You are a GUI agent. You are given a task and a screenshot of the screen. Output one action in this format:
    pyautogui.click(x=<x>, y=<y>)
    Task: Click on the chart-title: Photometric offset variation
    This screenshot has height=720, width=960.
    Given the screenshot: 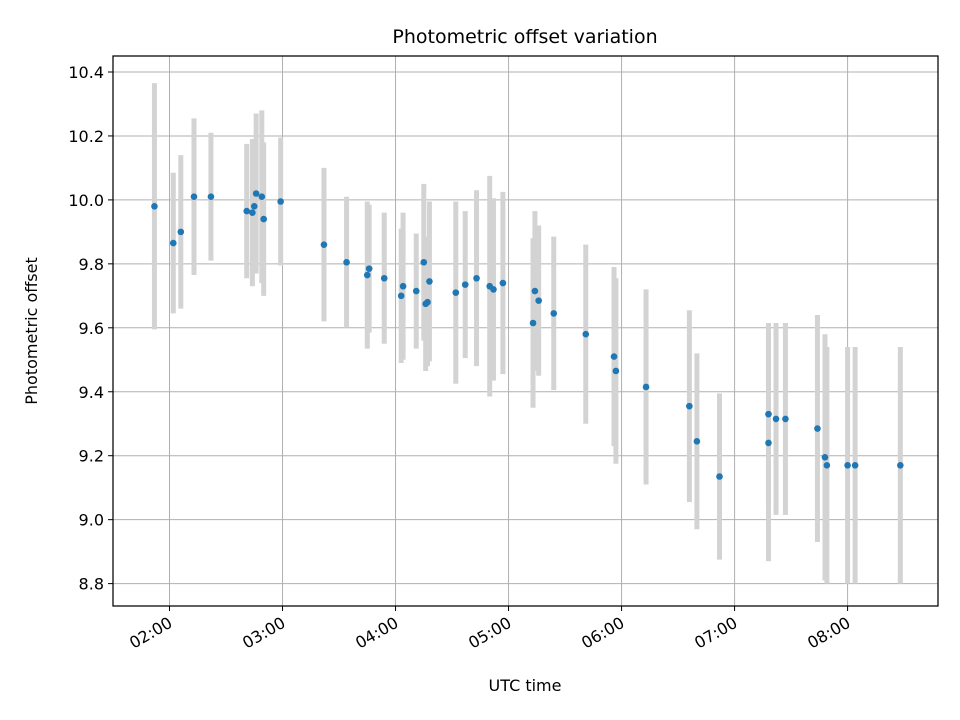 What is the action you would take?
    pyautogui.click(x=524, y=37)
    